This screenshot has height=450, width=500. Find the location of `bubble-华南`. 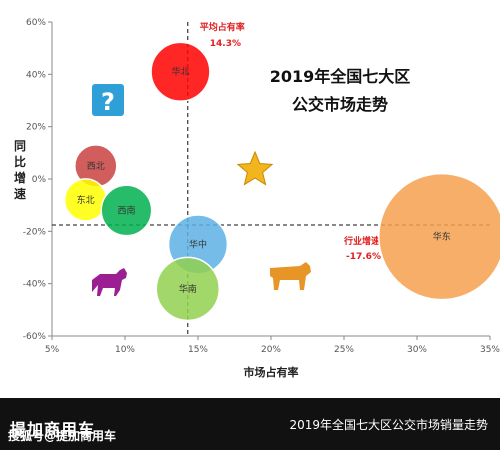

bubble-华南 is located at coordinates (188, 289).